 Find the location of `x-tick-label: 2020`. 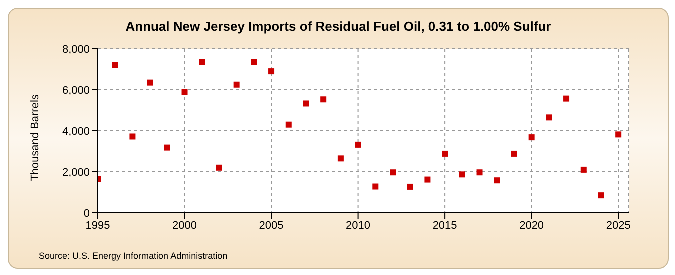

x-tick-label: 2020 is located at coordinates (532, 226).